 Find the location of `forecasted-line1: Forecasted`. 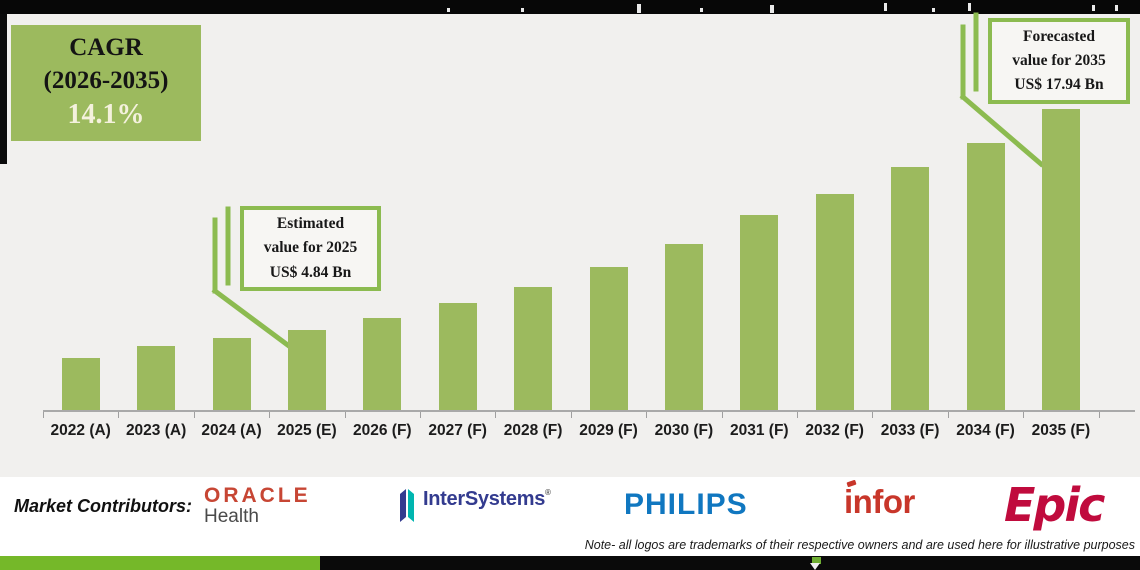

forecasted-line1: Forecasted is located at coordinates (1059, 36).